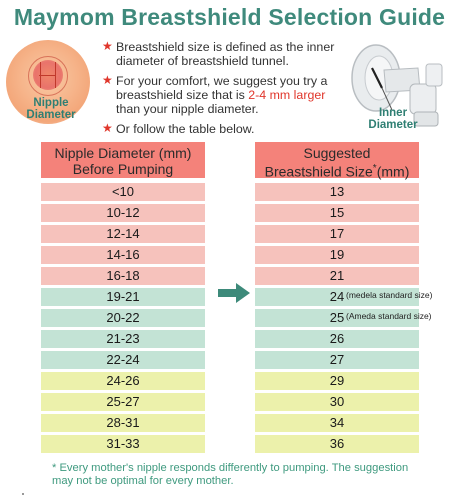 This screenshot has width=459, height=500. Describe the element at coordinates (393, 171) in the screenshot. I see `size-header-unit: (mm)` at that location.